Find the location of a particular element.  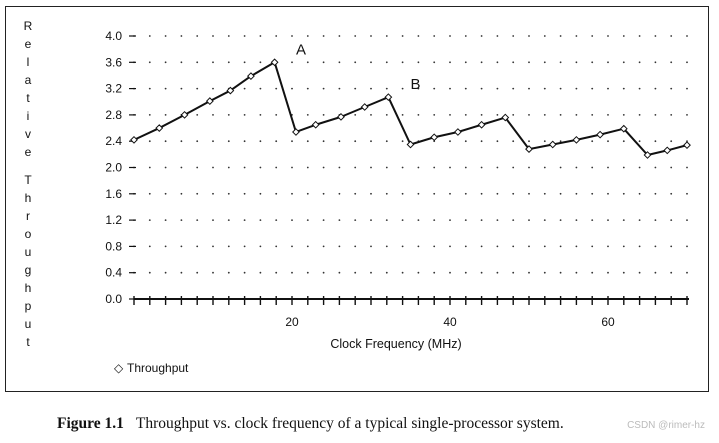

x-axis-label: Clock Frequency (MHz) is located at coordinates (395, 344).